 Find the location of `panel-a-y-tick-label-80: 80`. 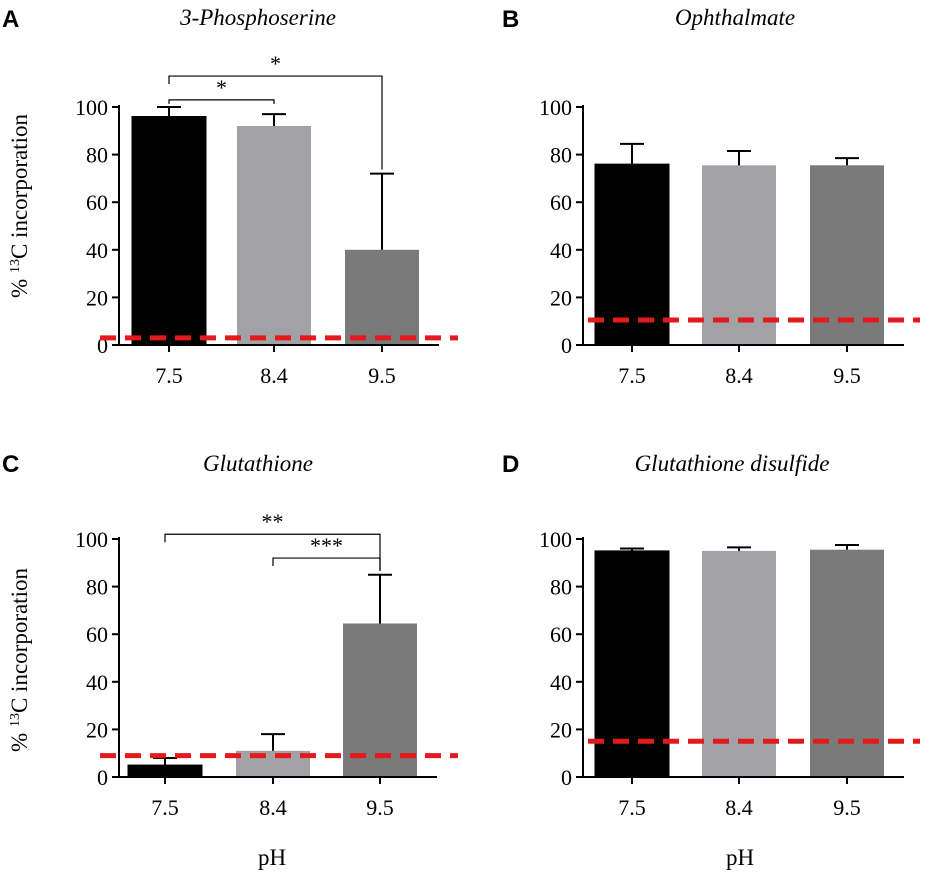

panel-a-y-tick-label-80: 80 is located at coordinates (97, 155).